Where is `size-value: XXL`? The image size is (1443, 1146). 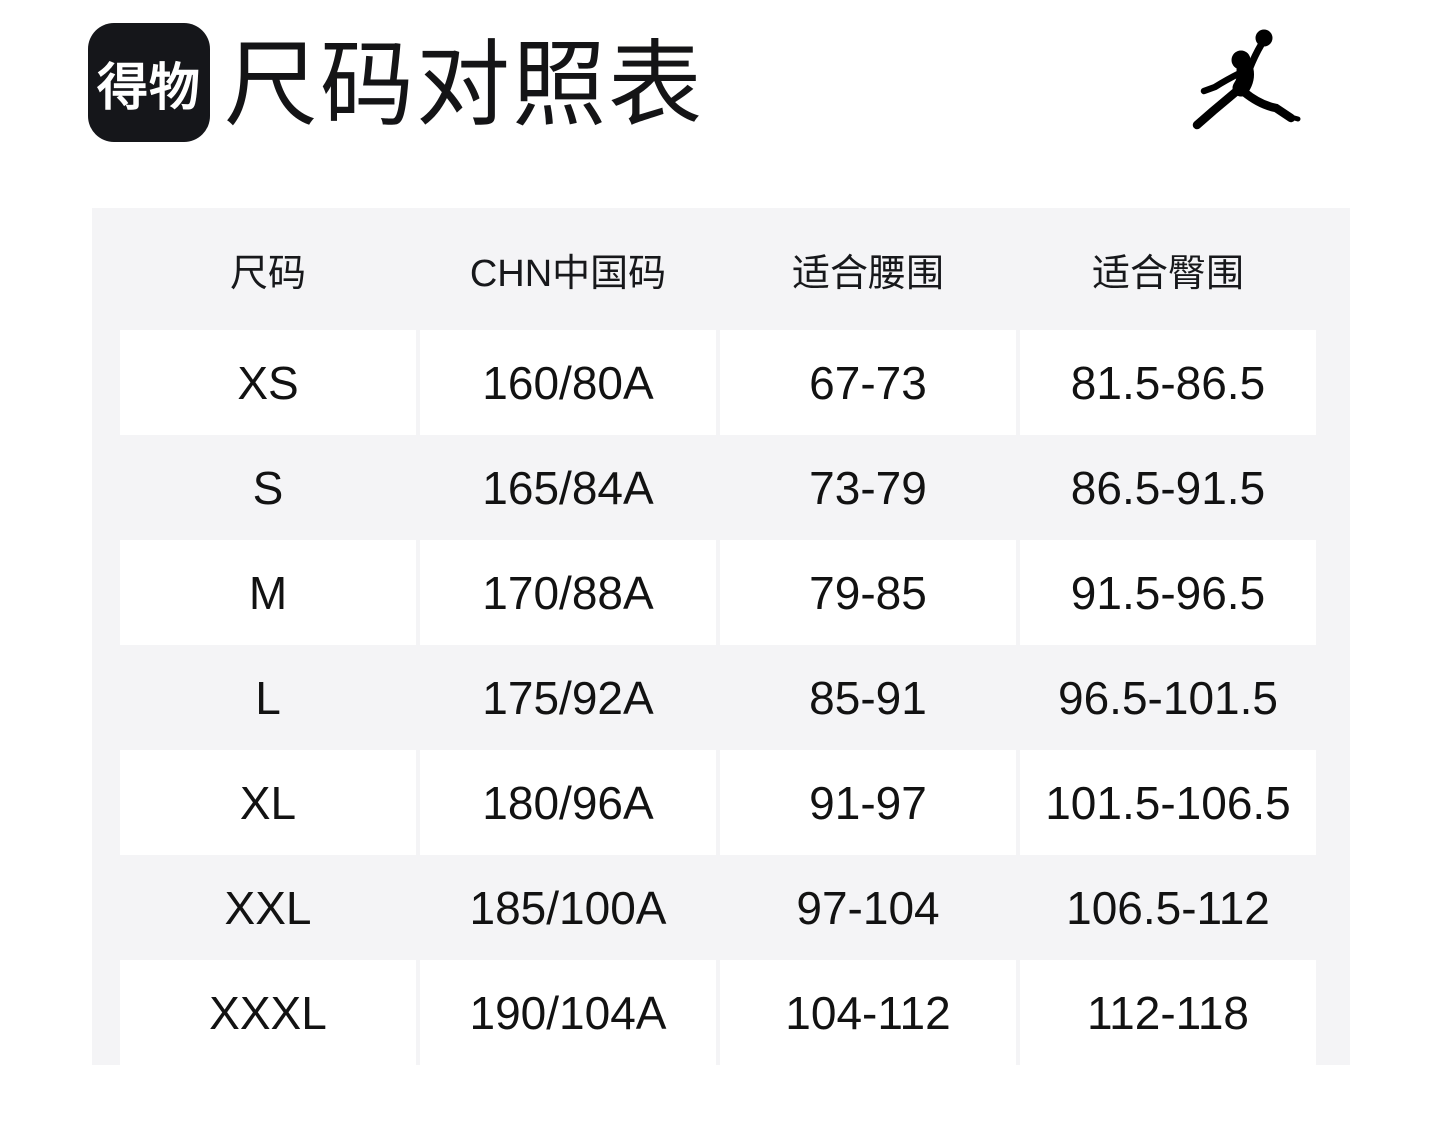 size-value: XXL is located at coordinates (268, 907).